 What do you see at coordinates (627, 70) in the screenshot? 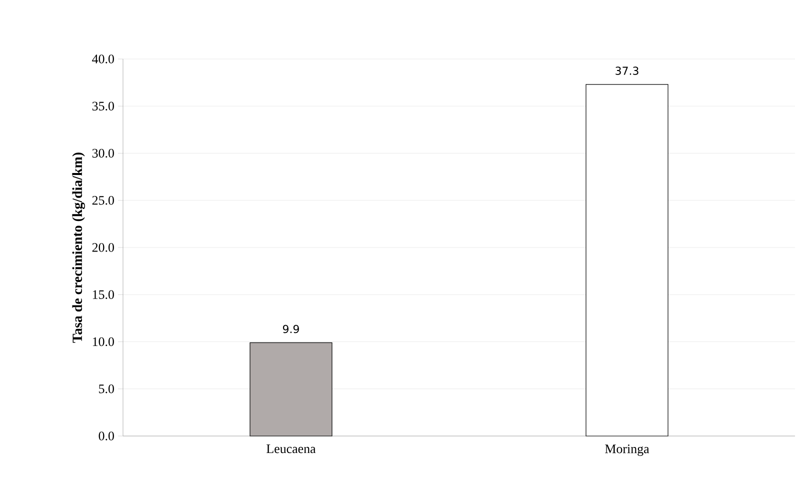
I see `data-label: 37.3` at bounding box center [627, 70].